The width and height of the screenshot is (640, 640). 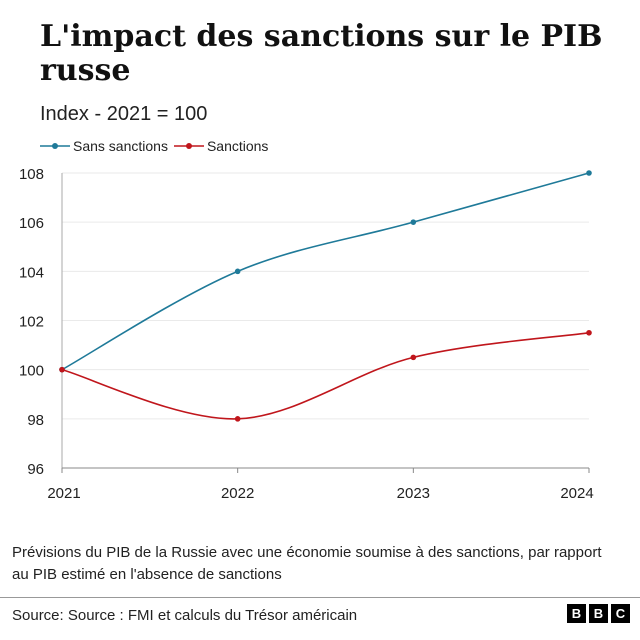 What do you see at coordinates (31, 223) in the screenshot?
I see `y-tick-label: 106` at bounding box center [31, 223].